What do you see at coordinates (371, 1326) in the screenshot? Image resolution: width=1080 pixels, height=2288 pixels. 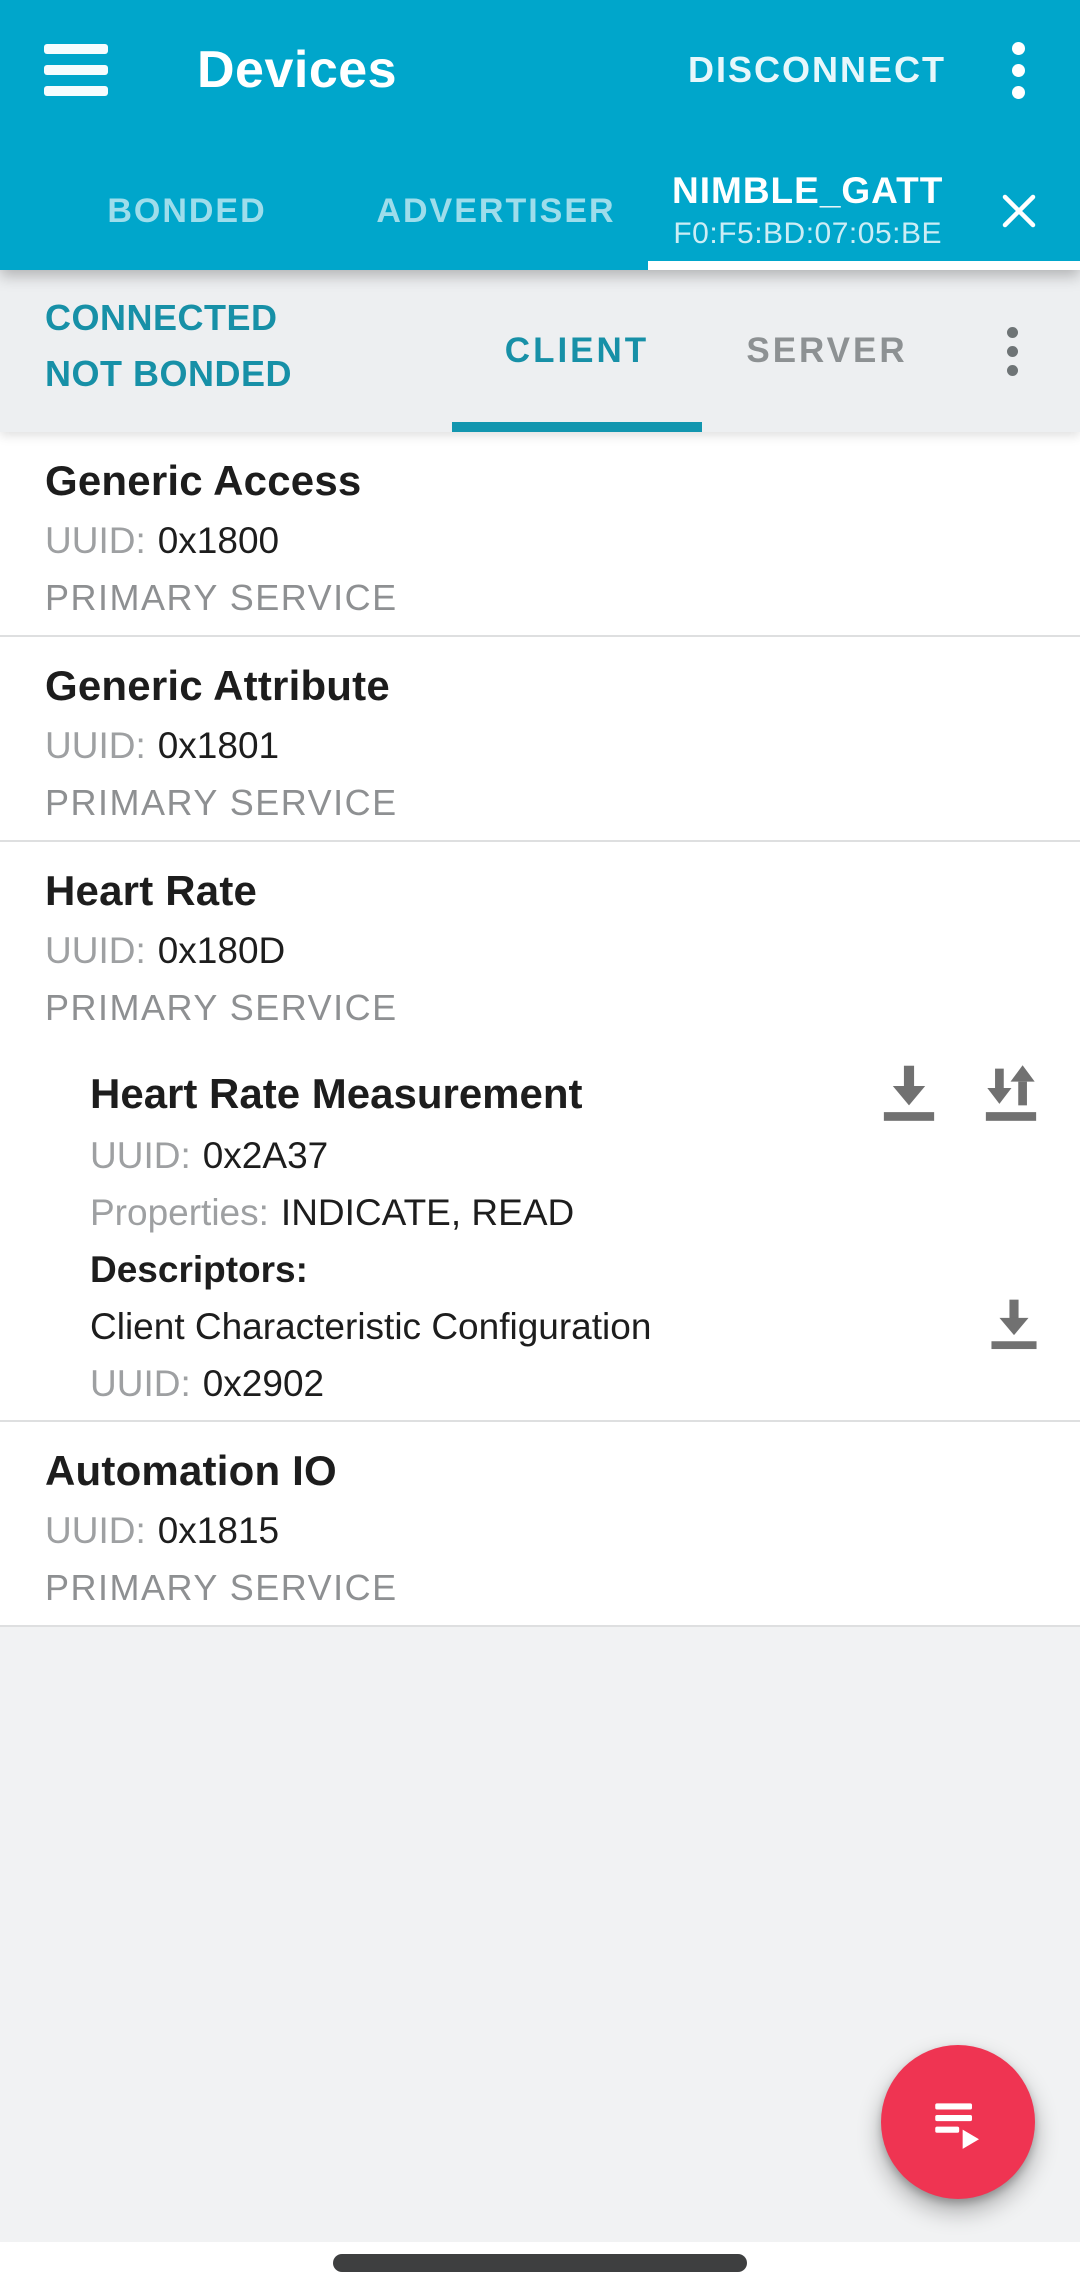 I see `descriptor-name: Client Characteristic Configuration` at bounding box center [371, 1326].